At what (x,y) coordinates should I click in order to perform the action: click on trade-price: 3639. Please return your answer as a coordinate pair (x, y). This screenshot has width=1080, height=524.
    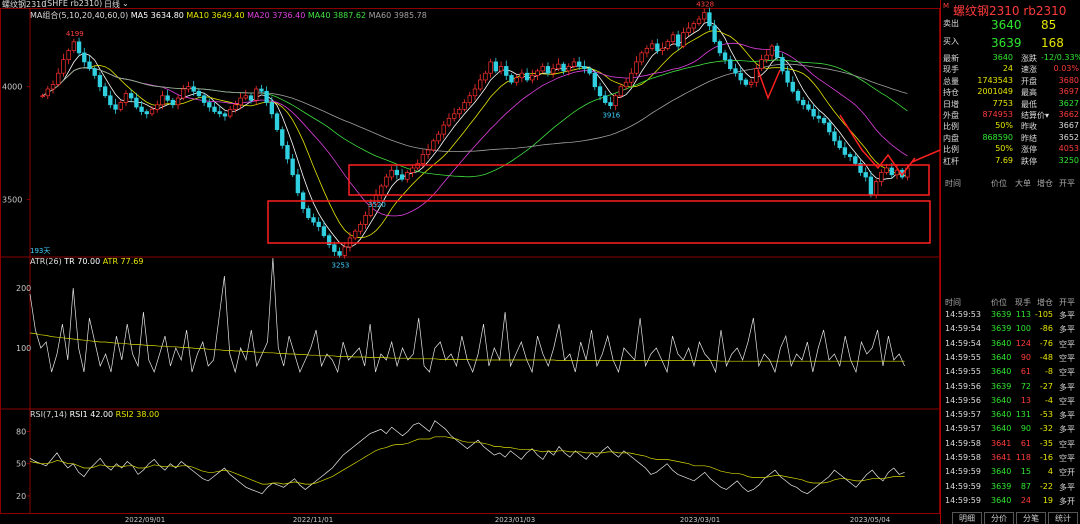
    Looking at the image, I should click on (1001, 486).